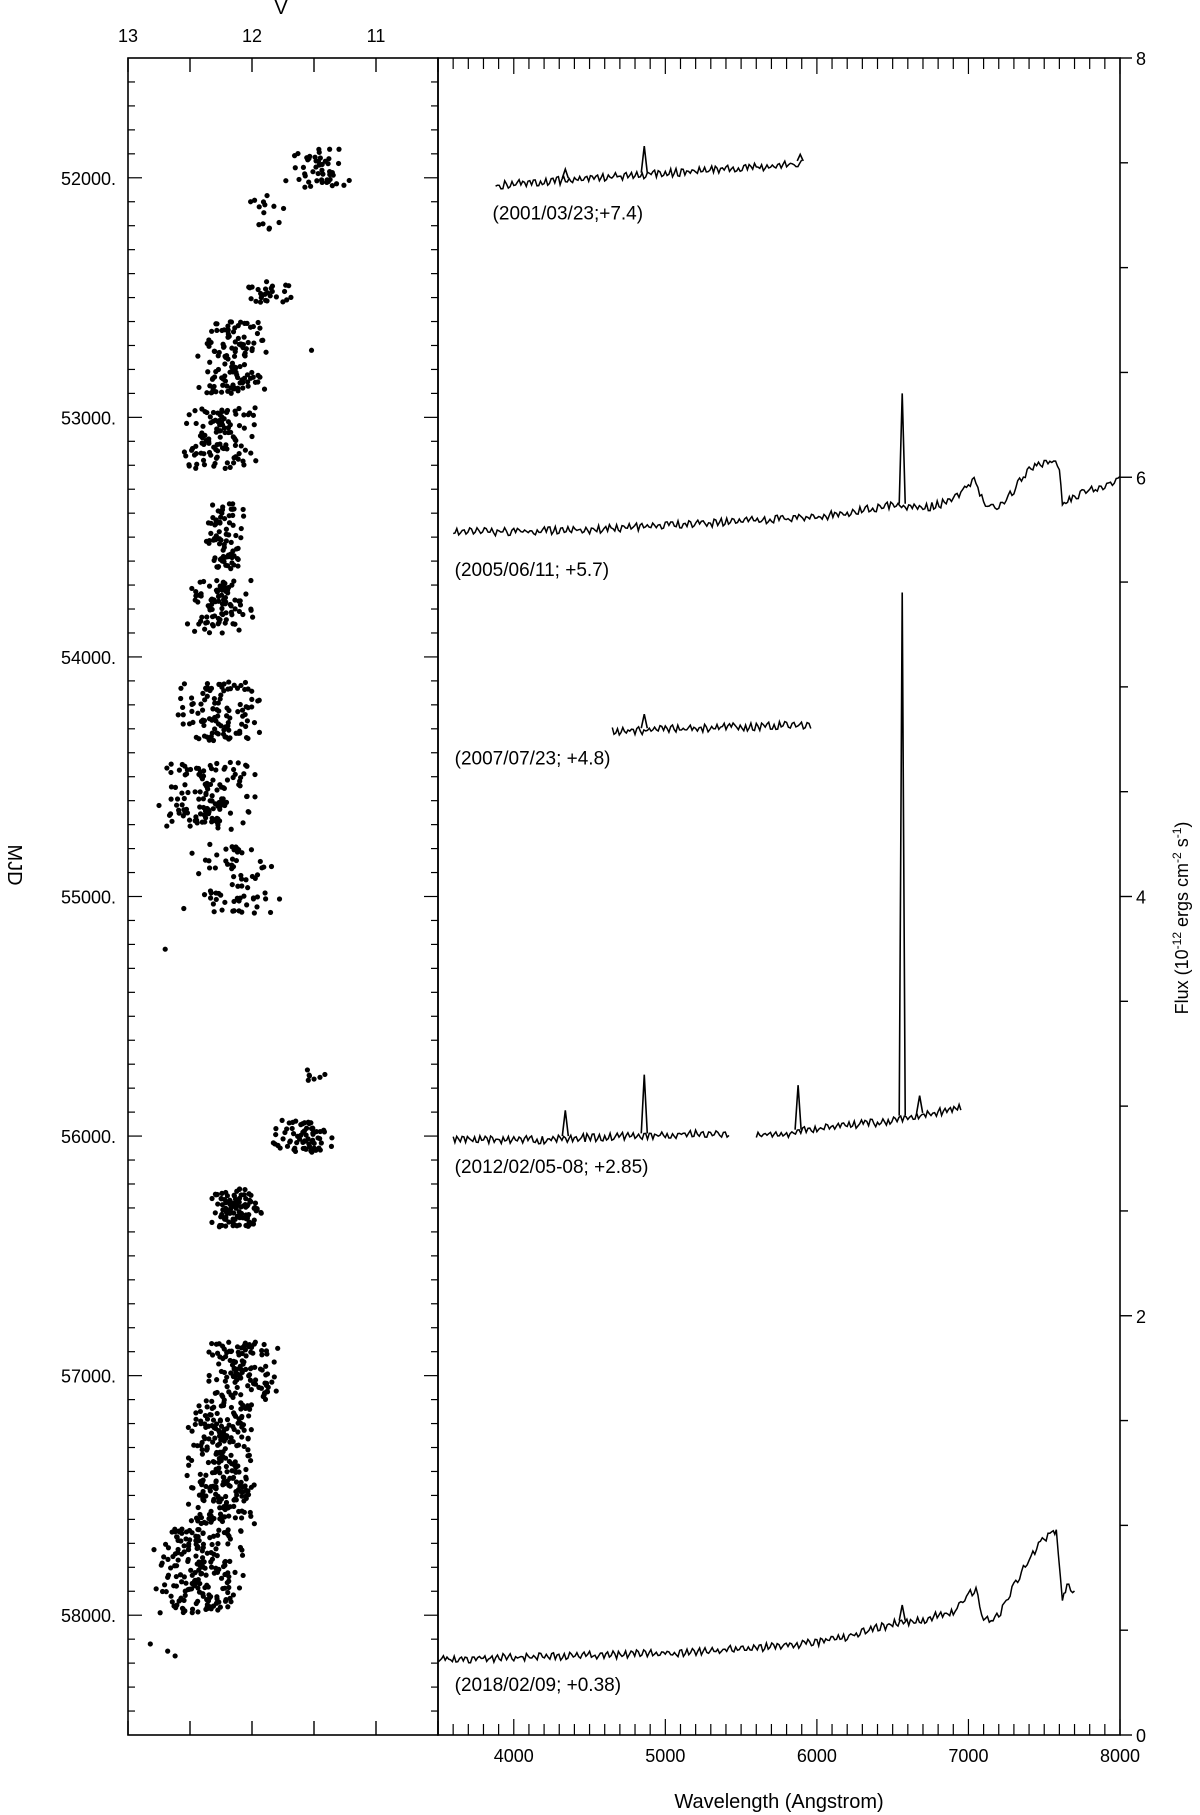 The image size is (1200, 1815). I want to click on v-axis-label: V, so click(281, 9).